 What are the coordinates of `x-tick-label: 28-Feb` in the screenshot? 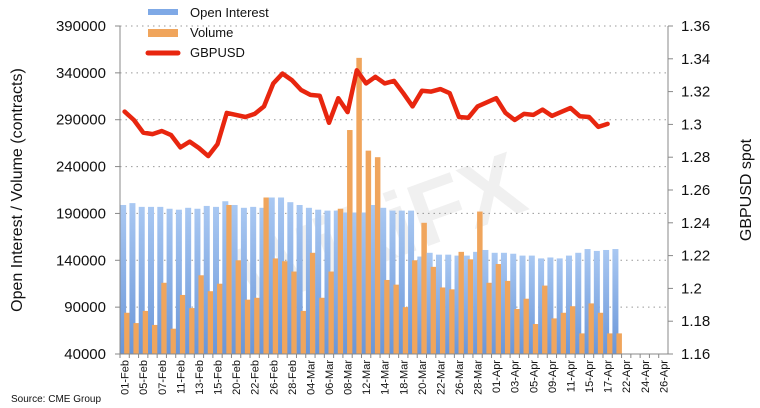 It's located at (293, 377).